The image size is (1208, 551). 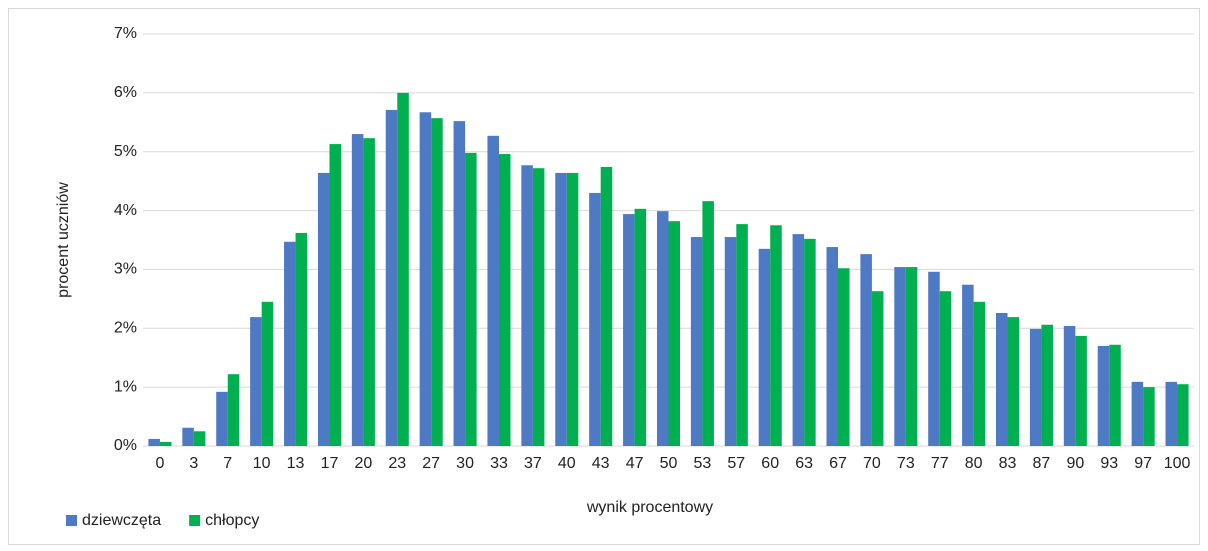 What do you see at coordinates (296, 463) in the screenshot?
I see `x-tick-label: 13` at bounding box center [296, 463].